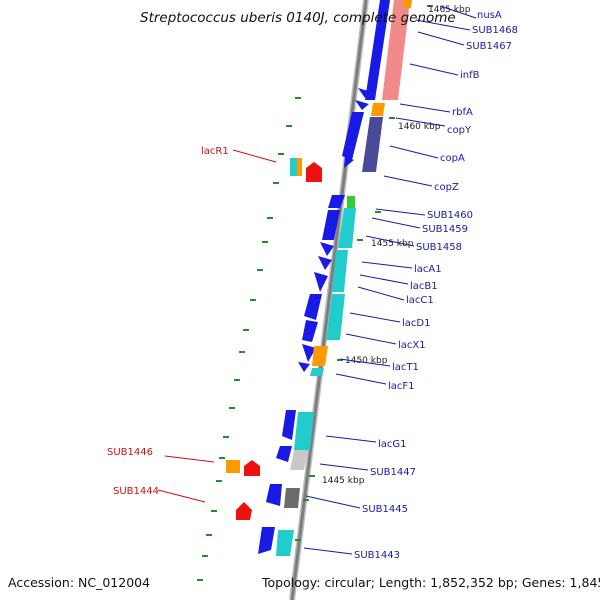  I want to click on gene-label-lacG1: lacG1, so click(392, 444).